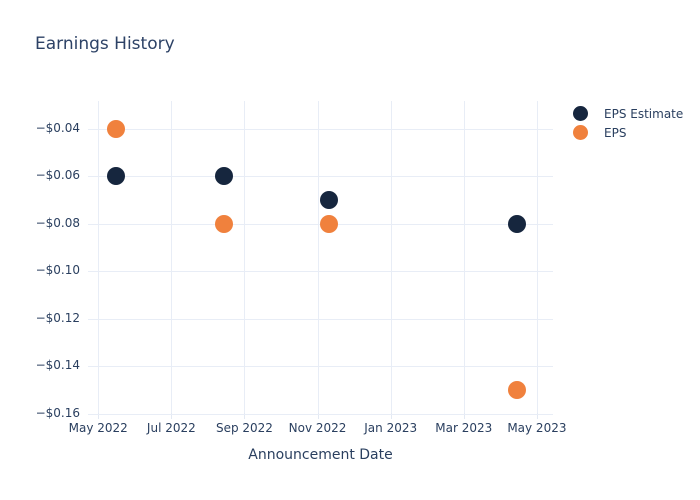 The height and width of the screenshot is (500, 700). What do you see at coordinates (615, 132) in the screenshot?
I see `legend-item-label: EPS` at bounding box center [615, 132].